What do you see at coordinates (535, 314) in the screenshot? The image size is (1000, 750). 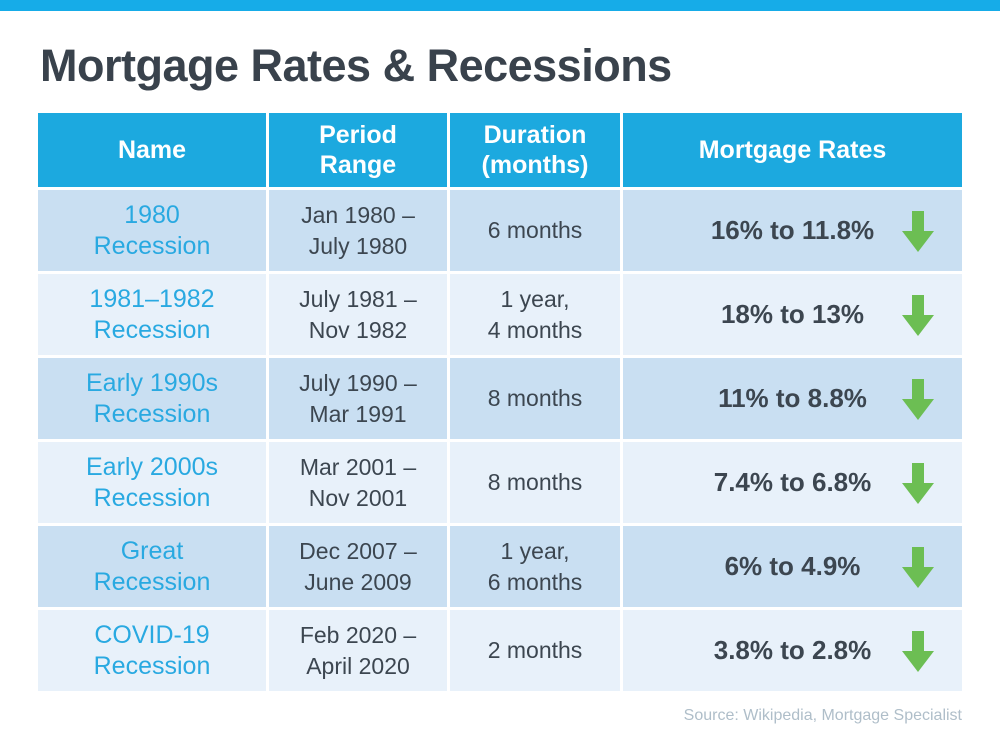 I see `row1-duration-cell: 1 year, 4 months` at bounding box center [535, 314].